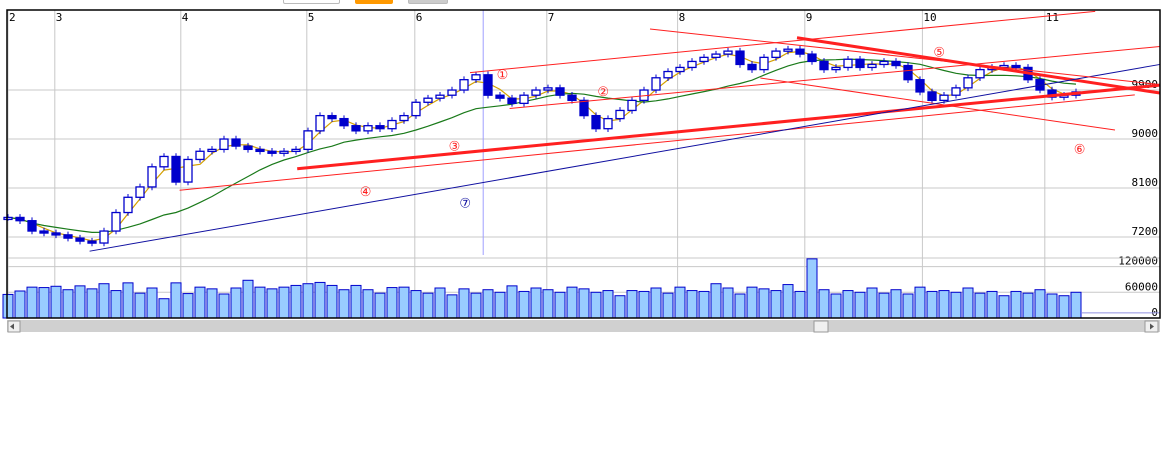  Describe the element at coordinates (821, 326) in the screenshot. I see `scroll-thumb` at that location.